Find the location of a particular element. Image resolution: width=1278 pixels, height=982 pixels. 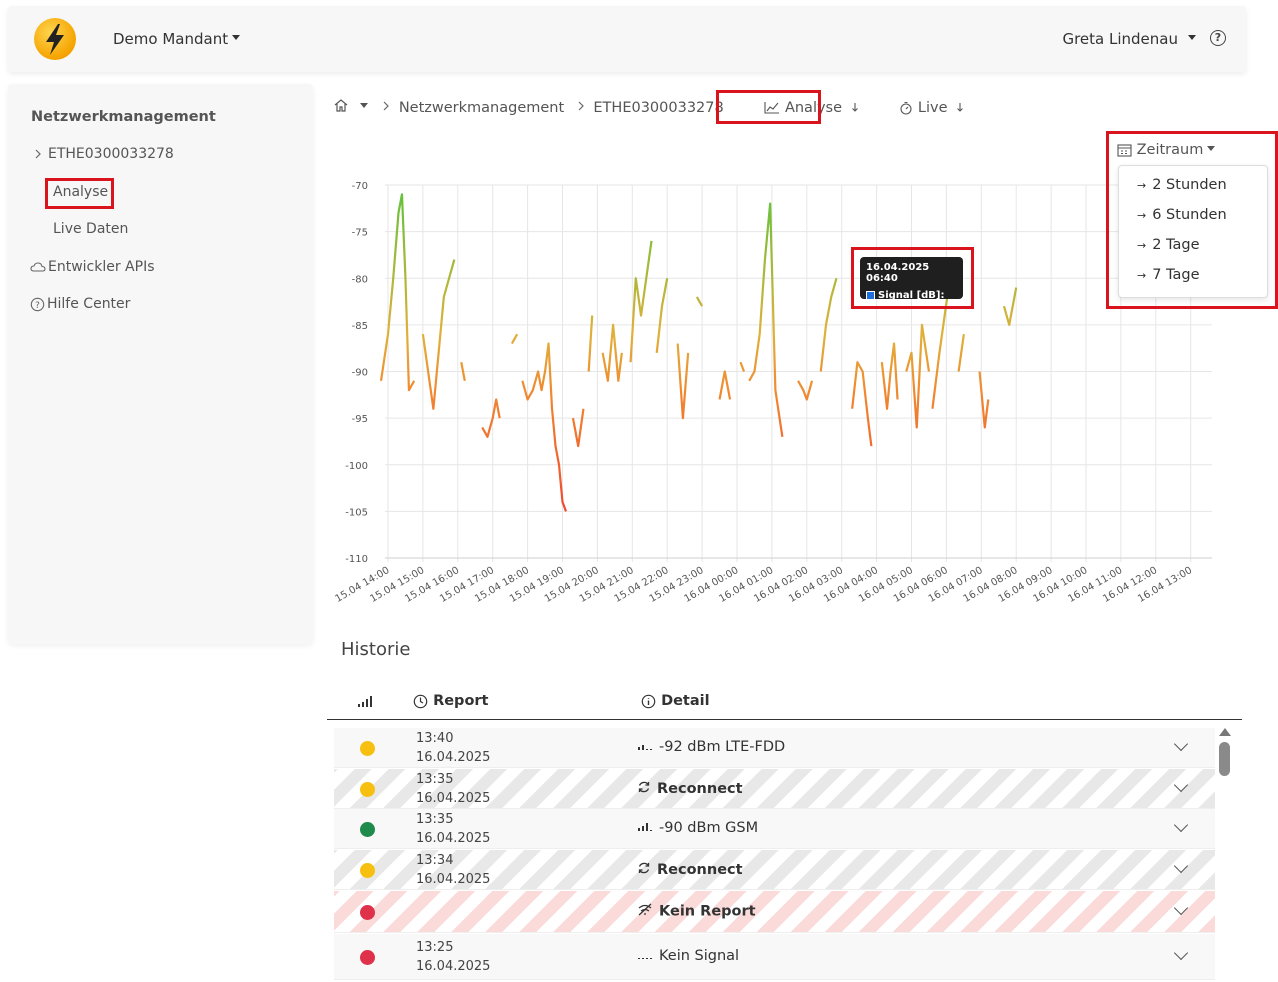

tooltip-date: 16.04.2025 06:40 is located at coordinates (898, 273).